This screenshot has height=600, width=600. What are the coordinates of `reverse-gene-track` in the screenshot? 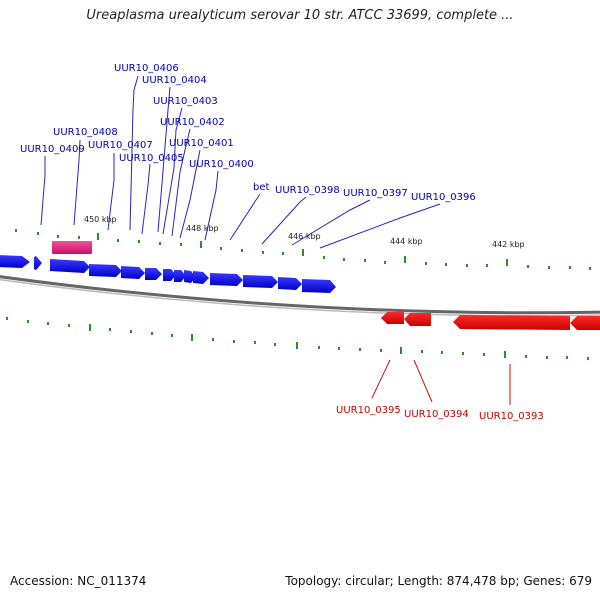 It's located at (490, 321).